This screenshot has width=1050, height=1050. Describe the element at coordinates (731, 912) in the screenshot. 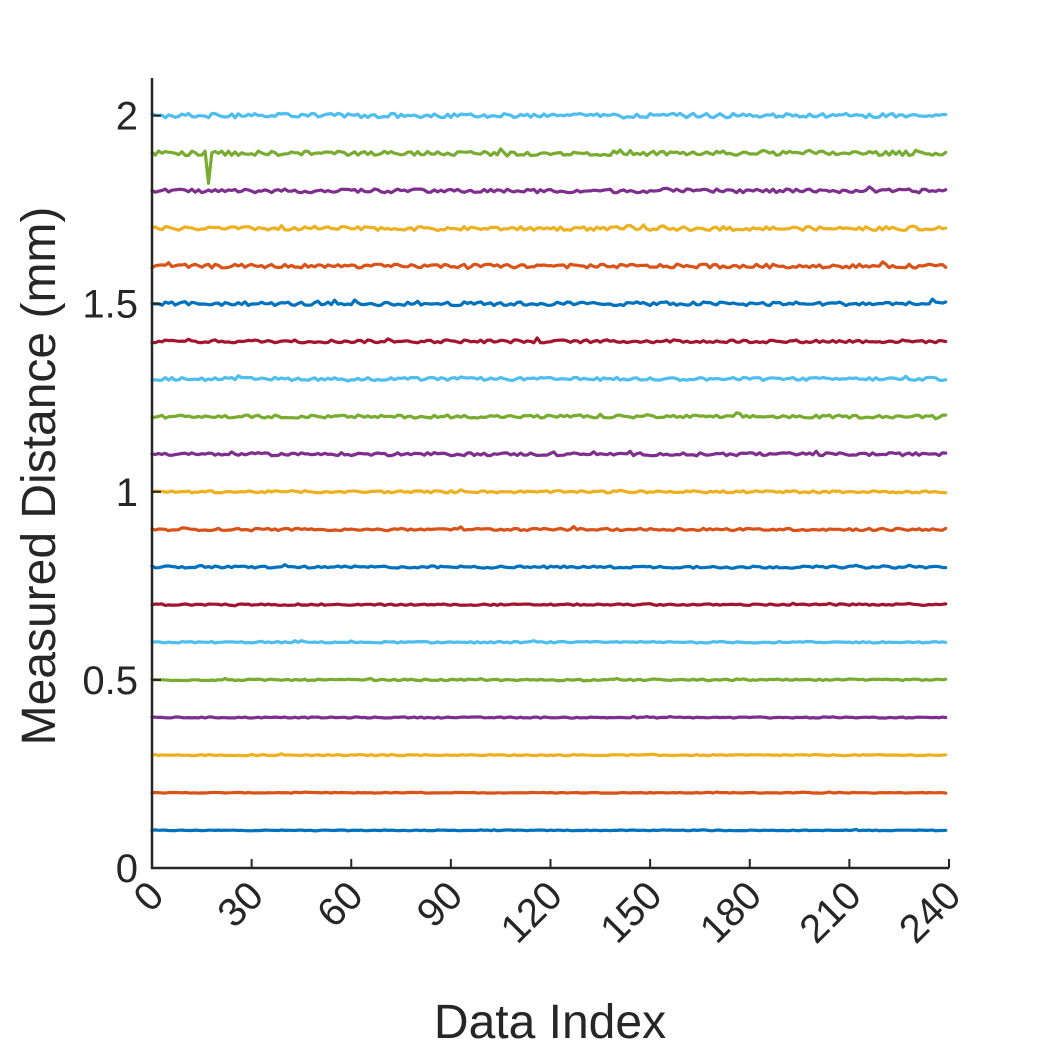

I see `x-tick-label: 180` at that location.